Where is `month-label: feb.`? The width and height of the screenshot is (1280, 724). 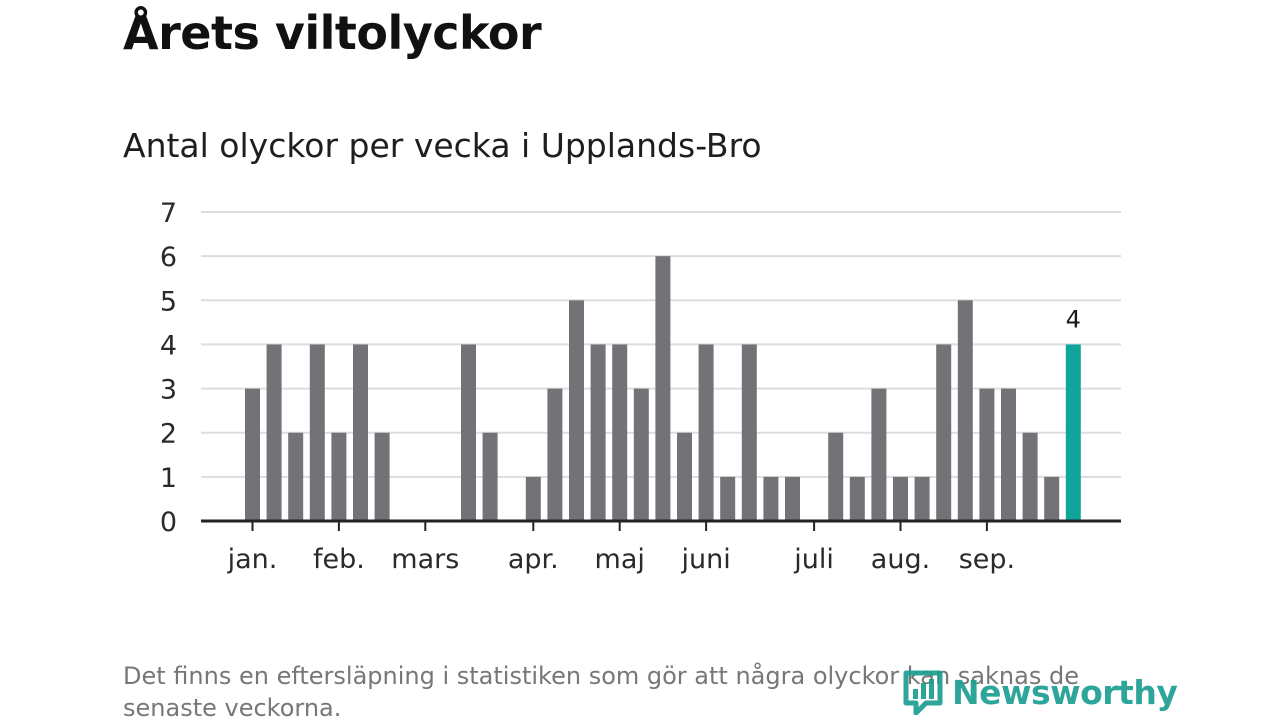
month-label: feb. is located at coordinates (339, 559).